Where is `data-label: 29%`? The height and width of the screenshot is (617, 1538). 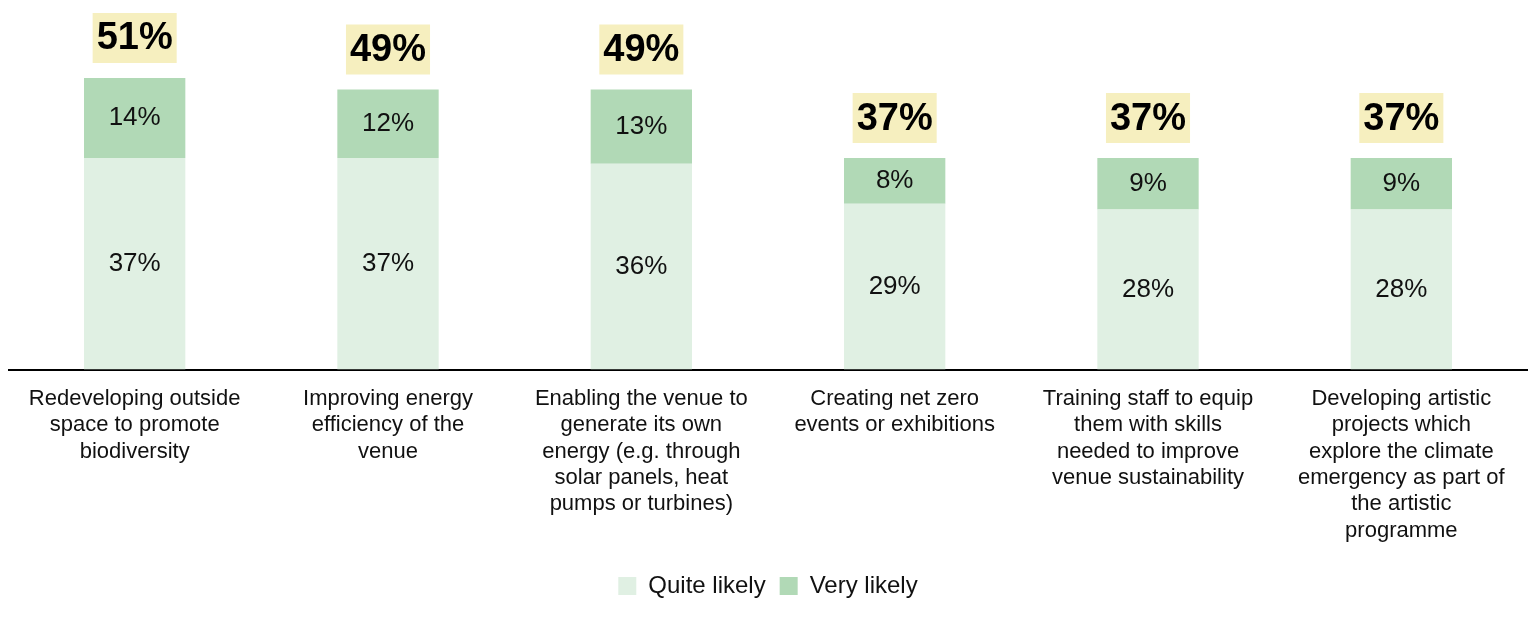 data-label: 29% is located at coordinates (894, 284).